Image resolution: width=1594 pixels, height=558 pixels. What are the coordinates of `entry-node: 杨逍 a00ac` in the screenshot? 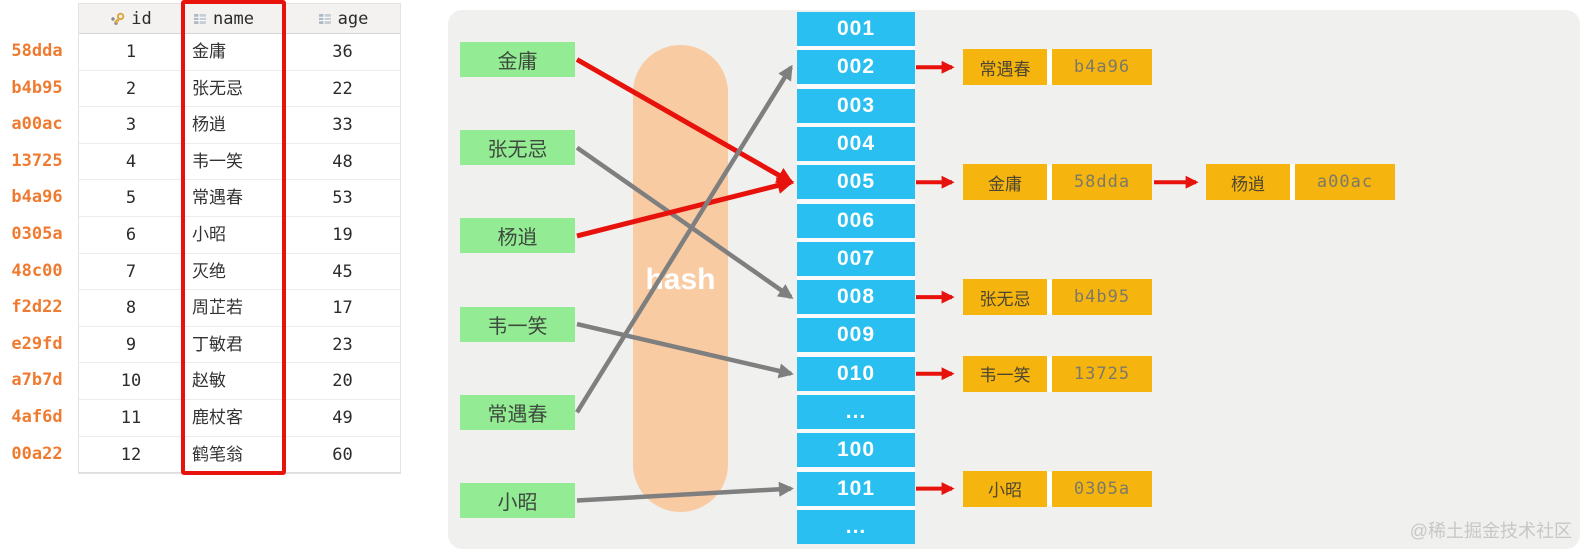 It's located at (1300, 182).